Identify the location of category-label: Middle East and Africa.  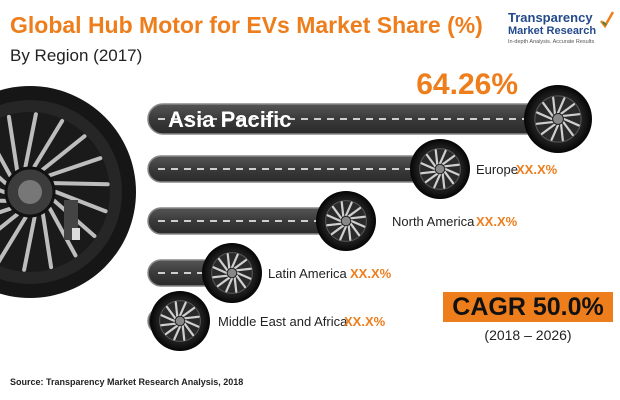
(283, 321).